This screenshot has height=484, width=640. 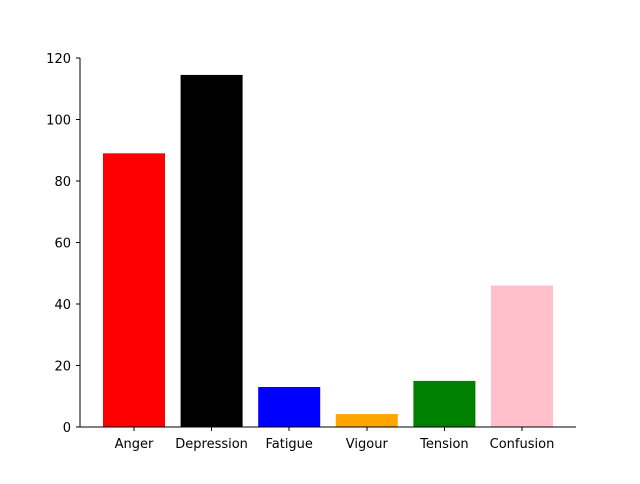 I want to click on bar-vigour, so click(x=366, y=420).